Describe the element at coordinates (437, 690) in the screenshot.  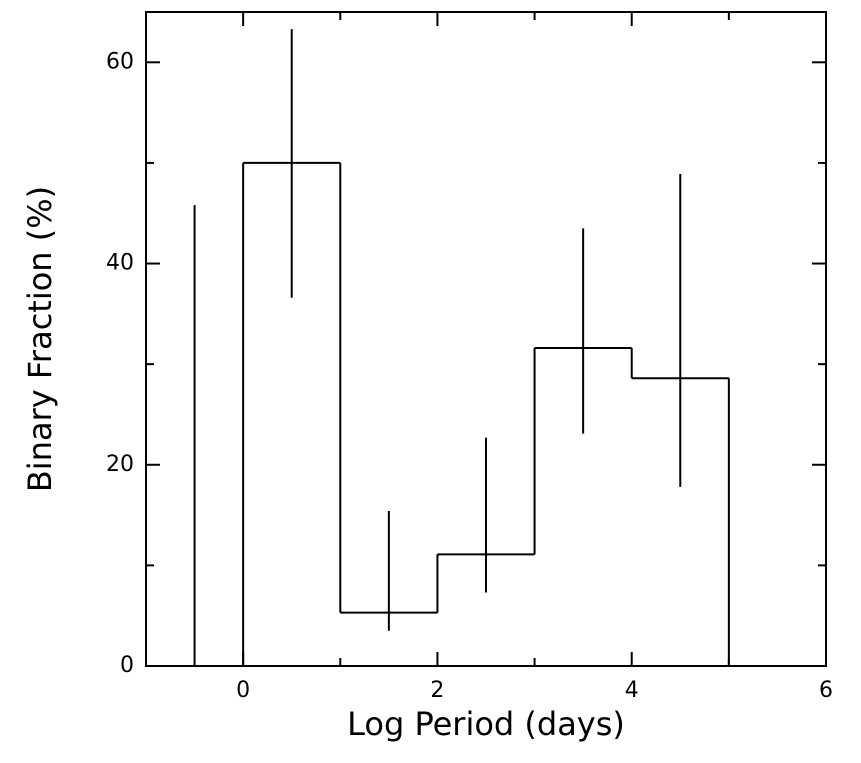
I see `x-tick-label: 2` at that location.